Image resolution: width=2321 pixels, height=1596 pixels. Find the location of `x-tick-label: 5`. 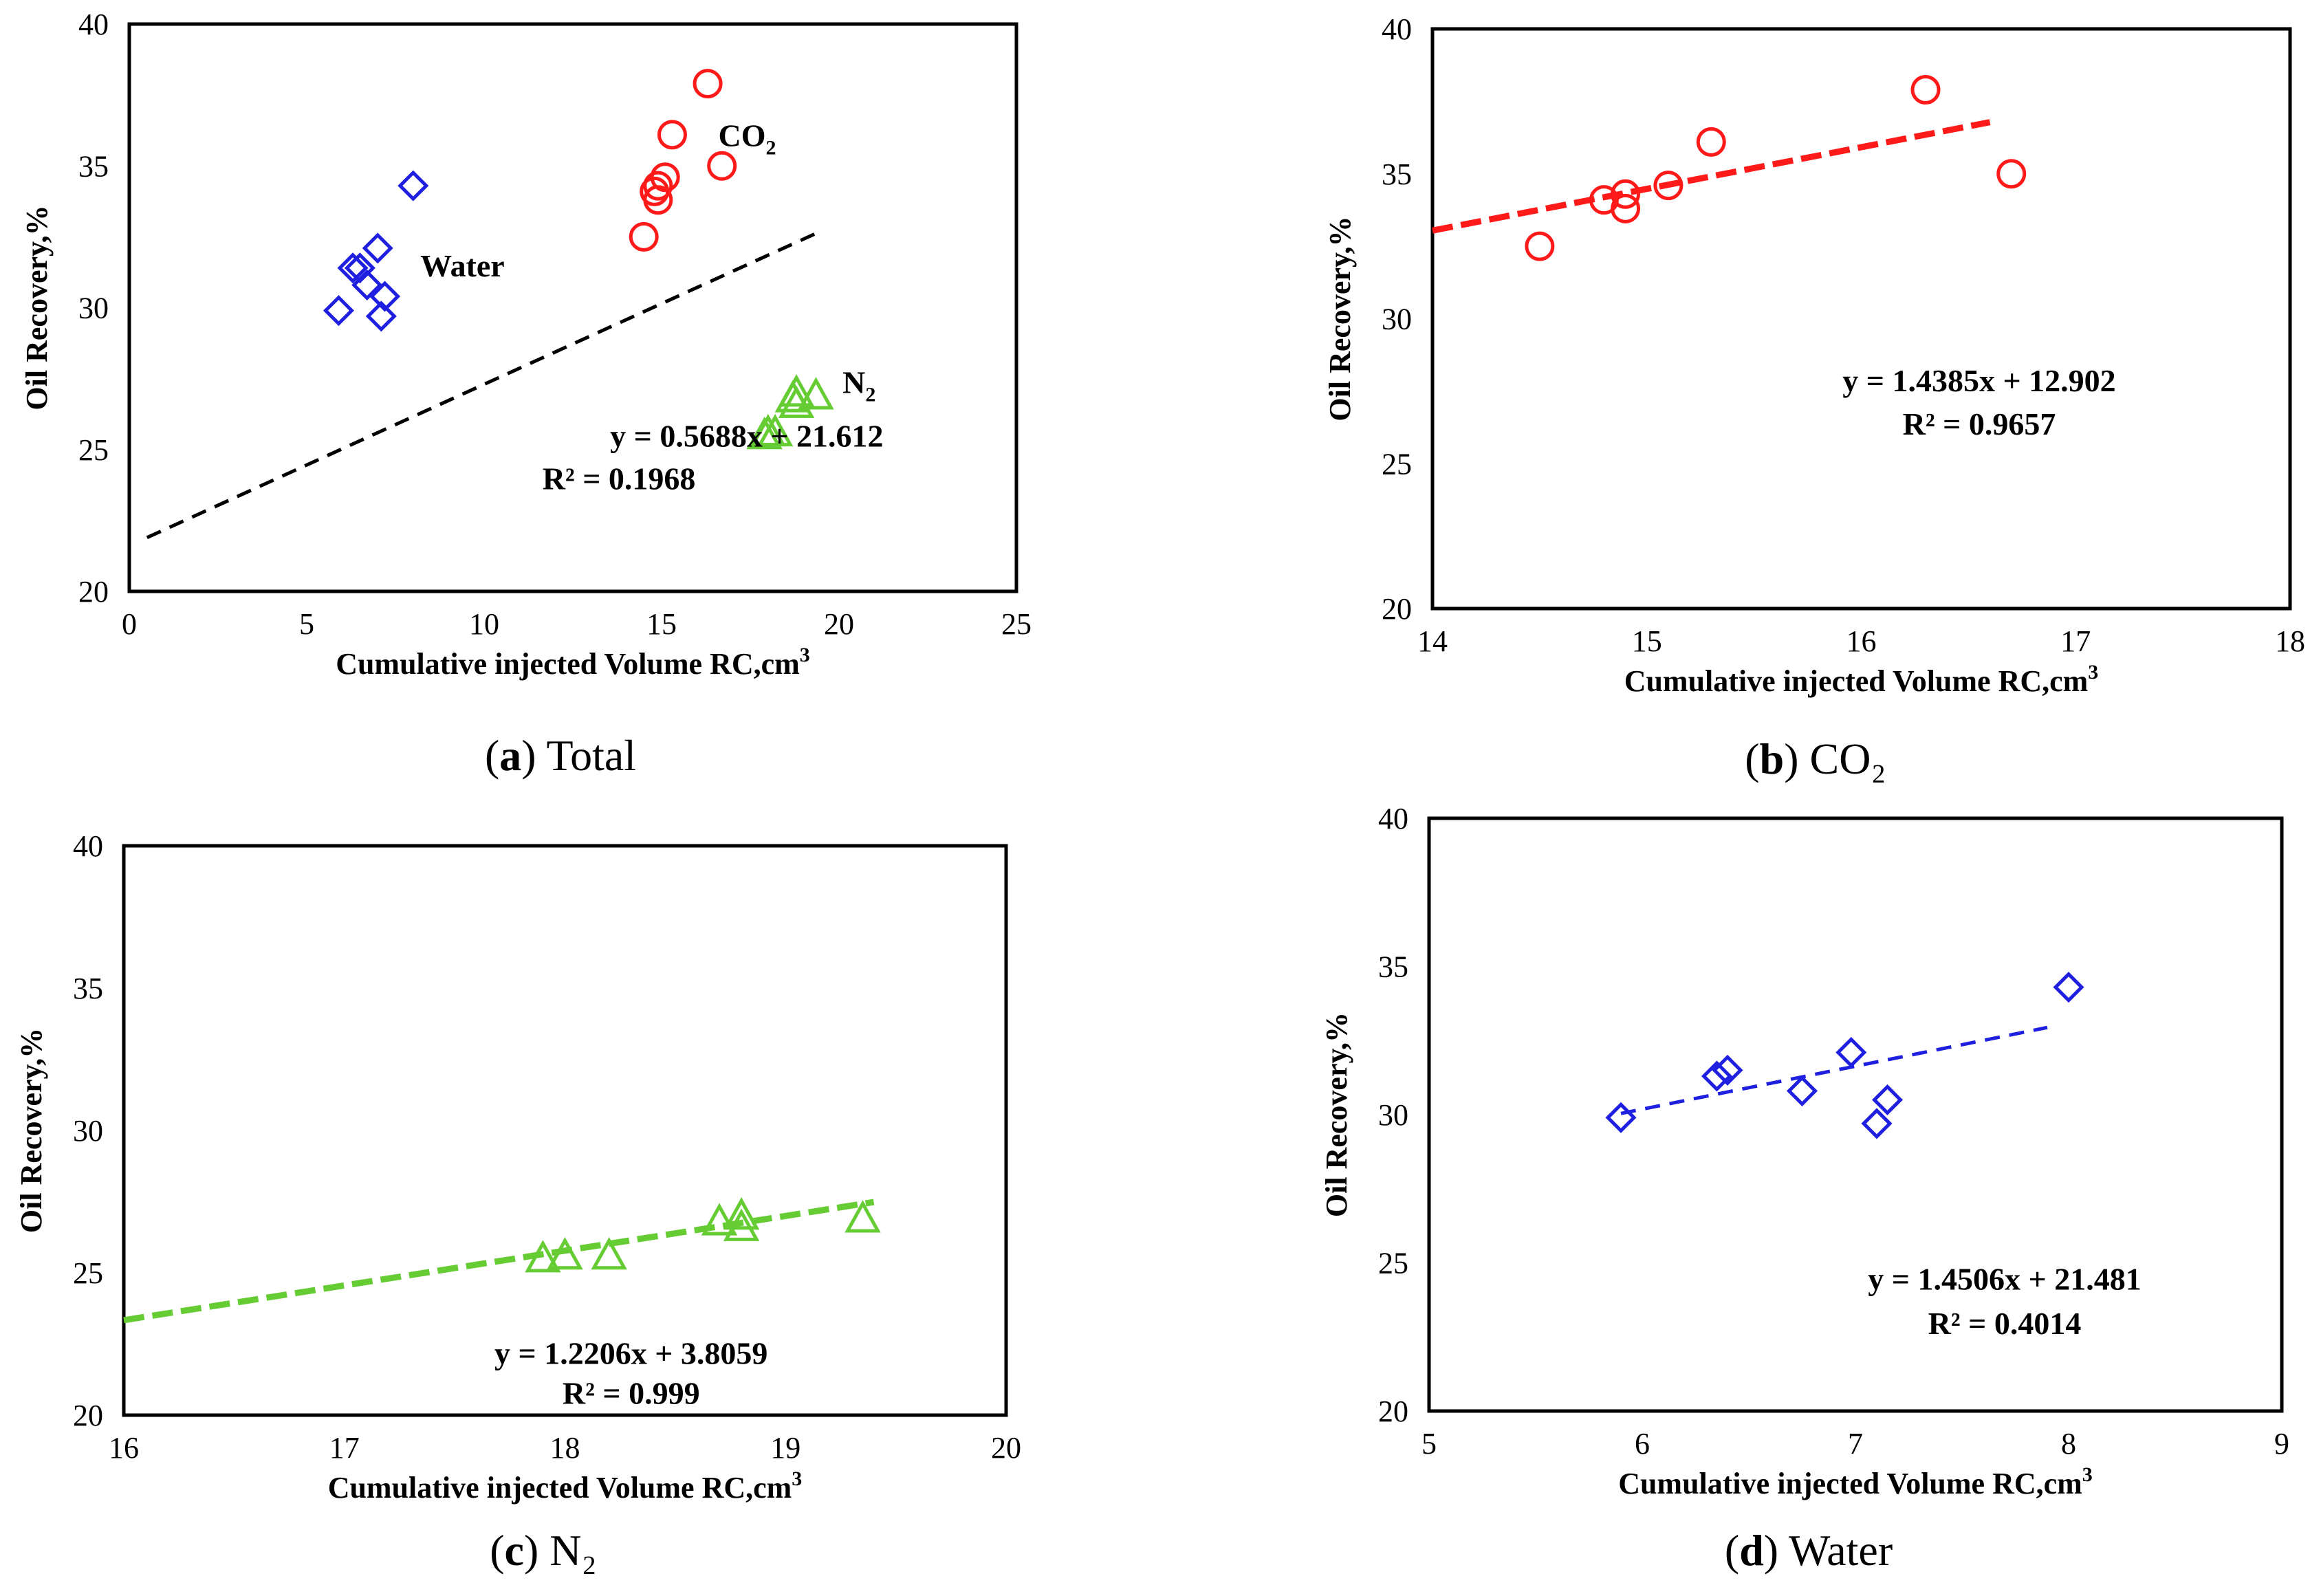

x-tick-label: 5 is located at coordinates (306, 624).